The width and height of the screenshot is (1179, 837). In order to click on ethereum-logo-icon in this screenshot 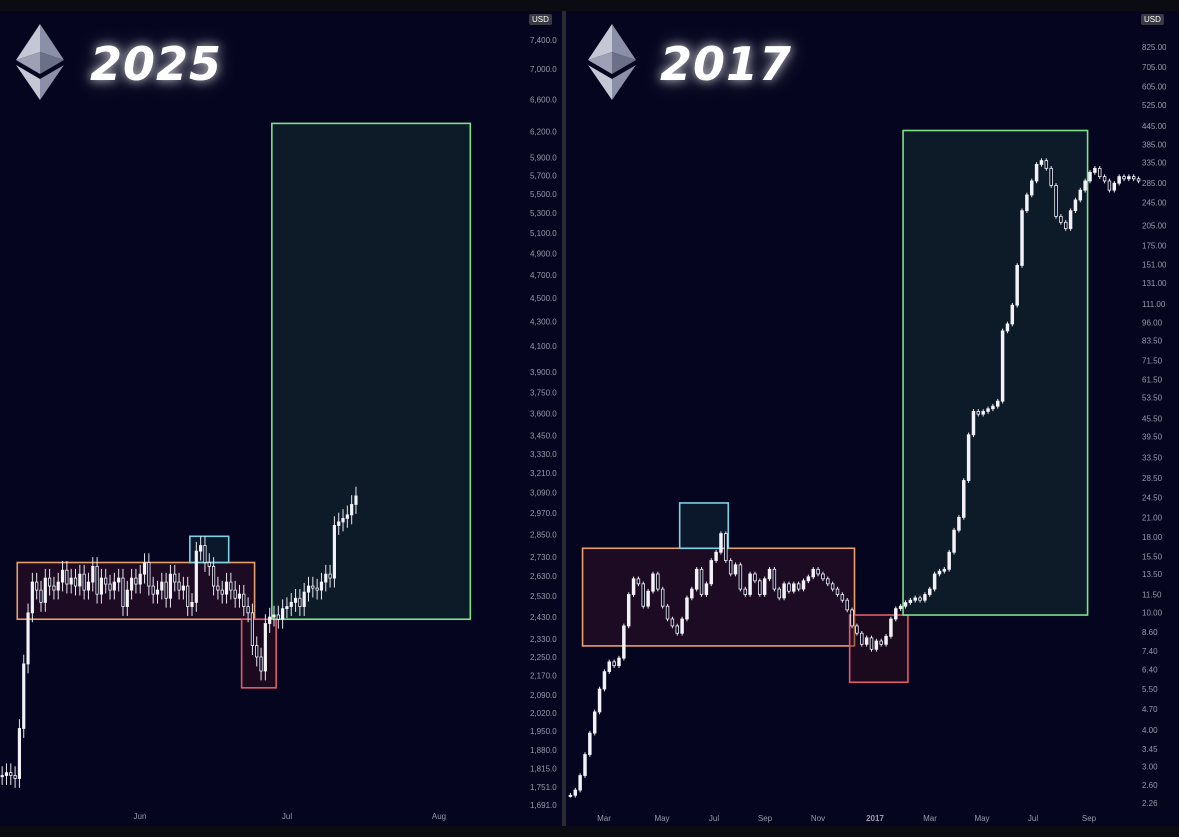, I will do `click(612, 62)`.